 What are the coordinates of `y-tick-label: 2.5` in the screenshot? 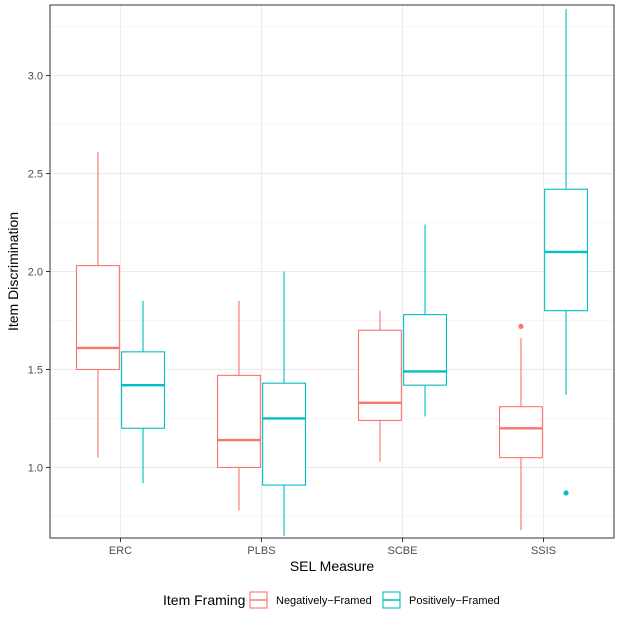 It's located at (35, 175).